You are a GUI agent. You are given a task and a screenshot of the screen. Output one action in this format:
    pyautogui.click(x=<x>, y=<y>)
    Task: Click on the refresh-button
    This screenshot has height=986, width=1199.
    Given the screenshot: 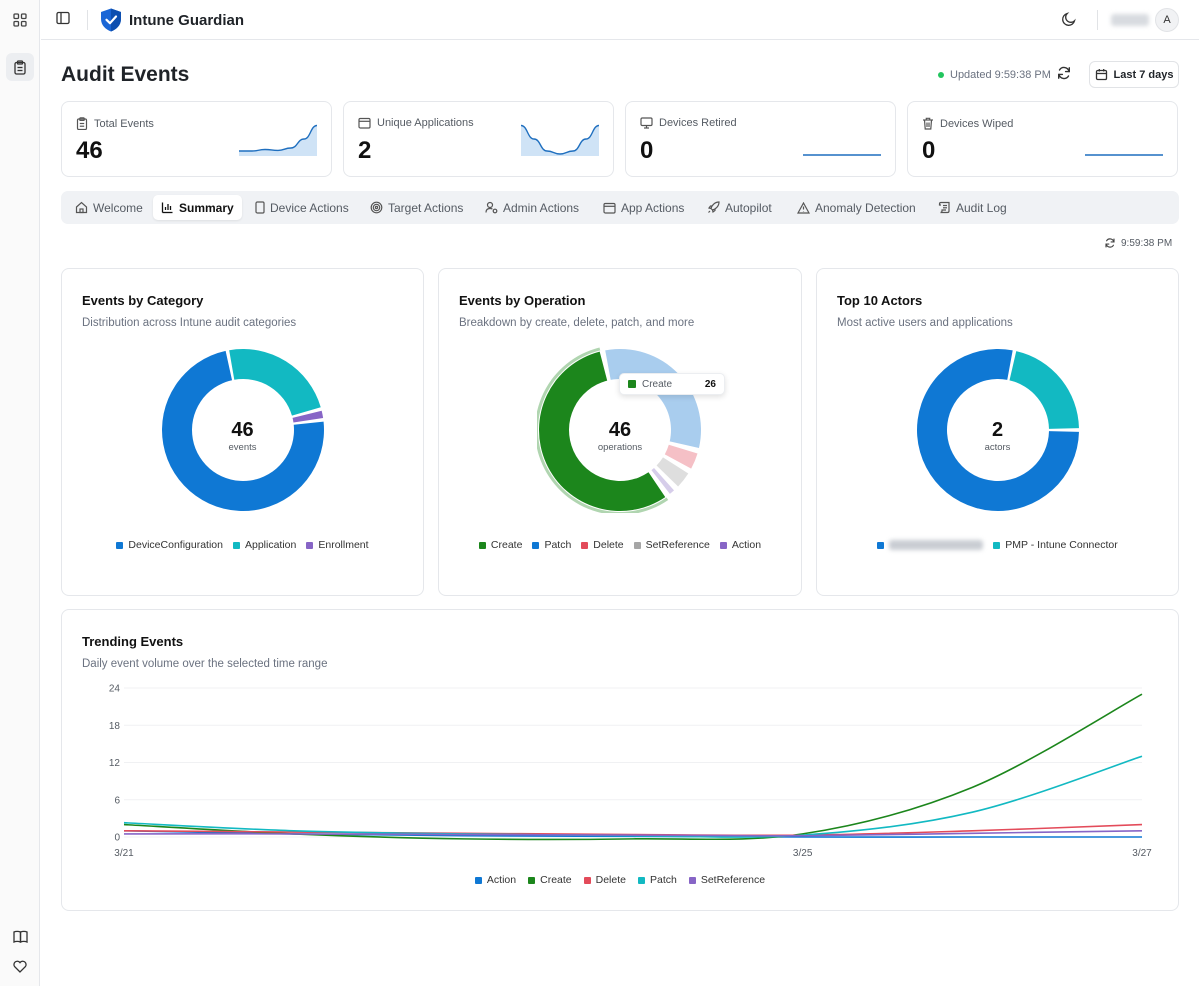 What is the action you would take?
    pyautogui.click(x=1065, y=74)
    